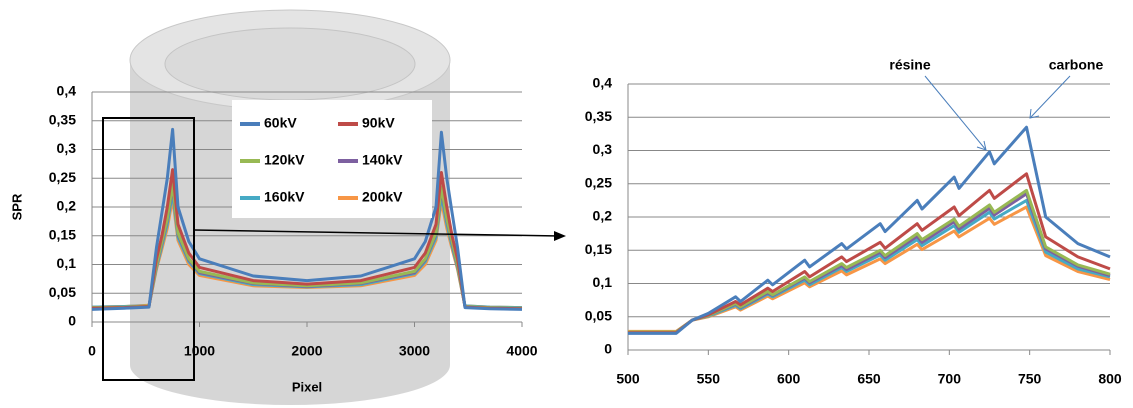 This screenshot has height=408, width=1133. Describe the element at coordinates (789, 379) in the screenshot. I see `x-tick-label: 600` at that location.